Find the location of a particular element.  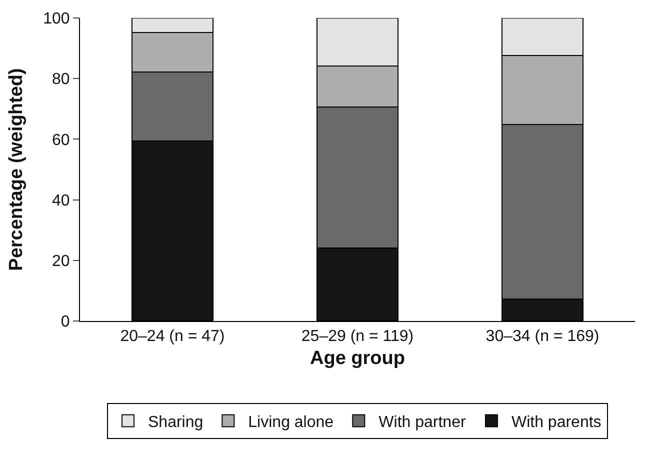

y-tick-label: 40 is located at coordinates (61, 201).